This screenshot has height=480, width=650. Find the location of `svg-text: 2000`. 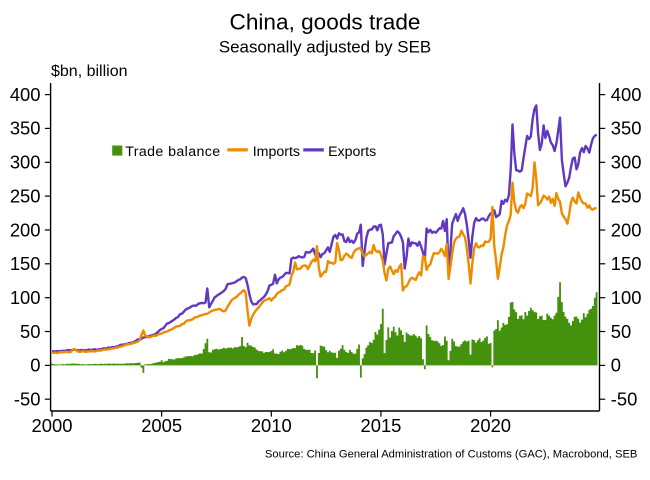

svg-text: 2000 is located at coordinates (52, 425).